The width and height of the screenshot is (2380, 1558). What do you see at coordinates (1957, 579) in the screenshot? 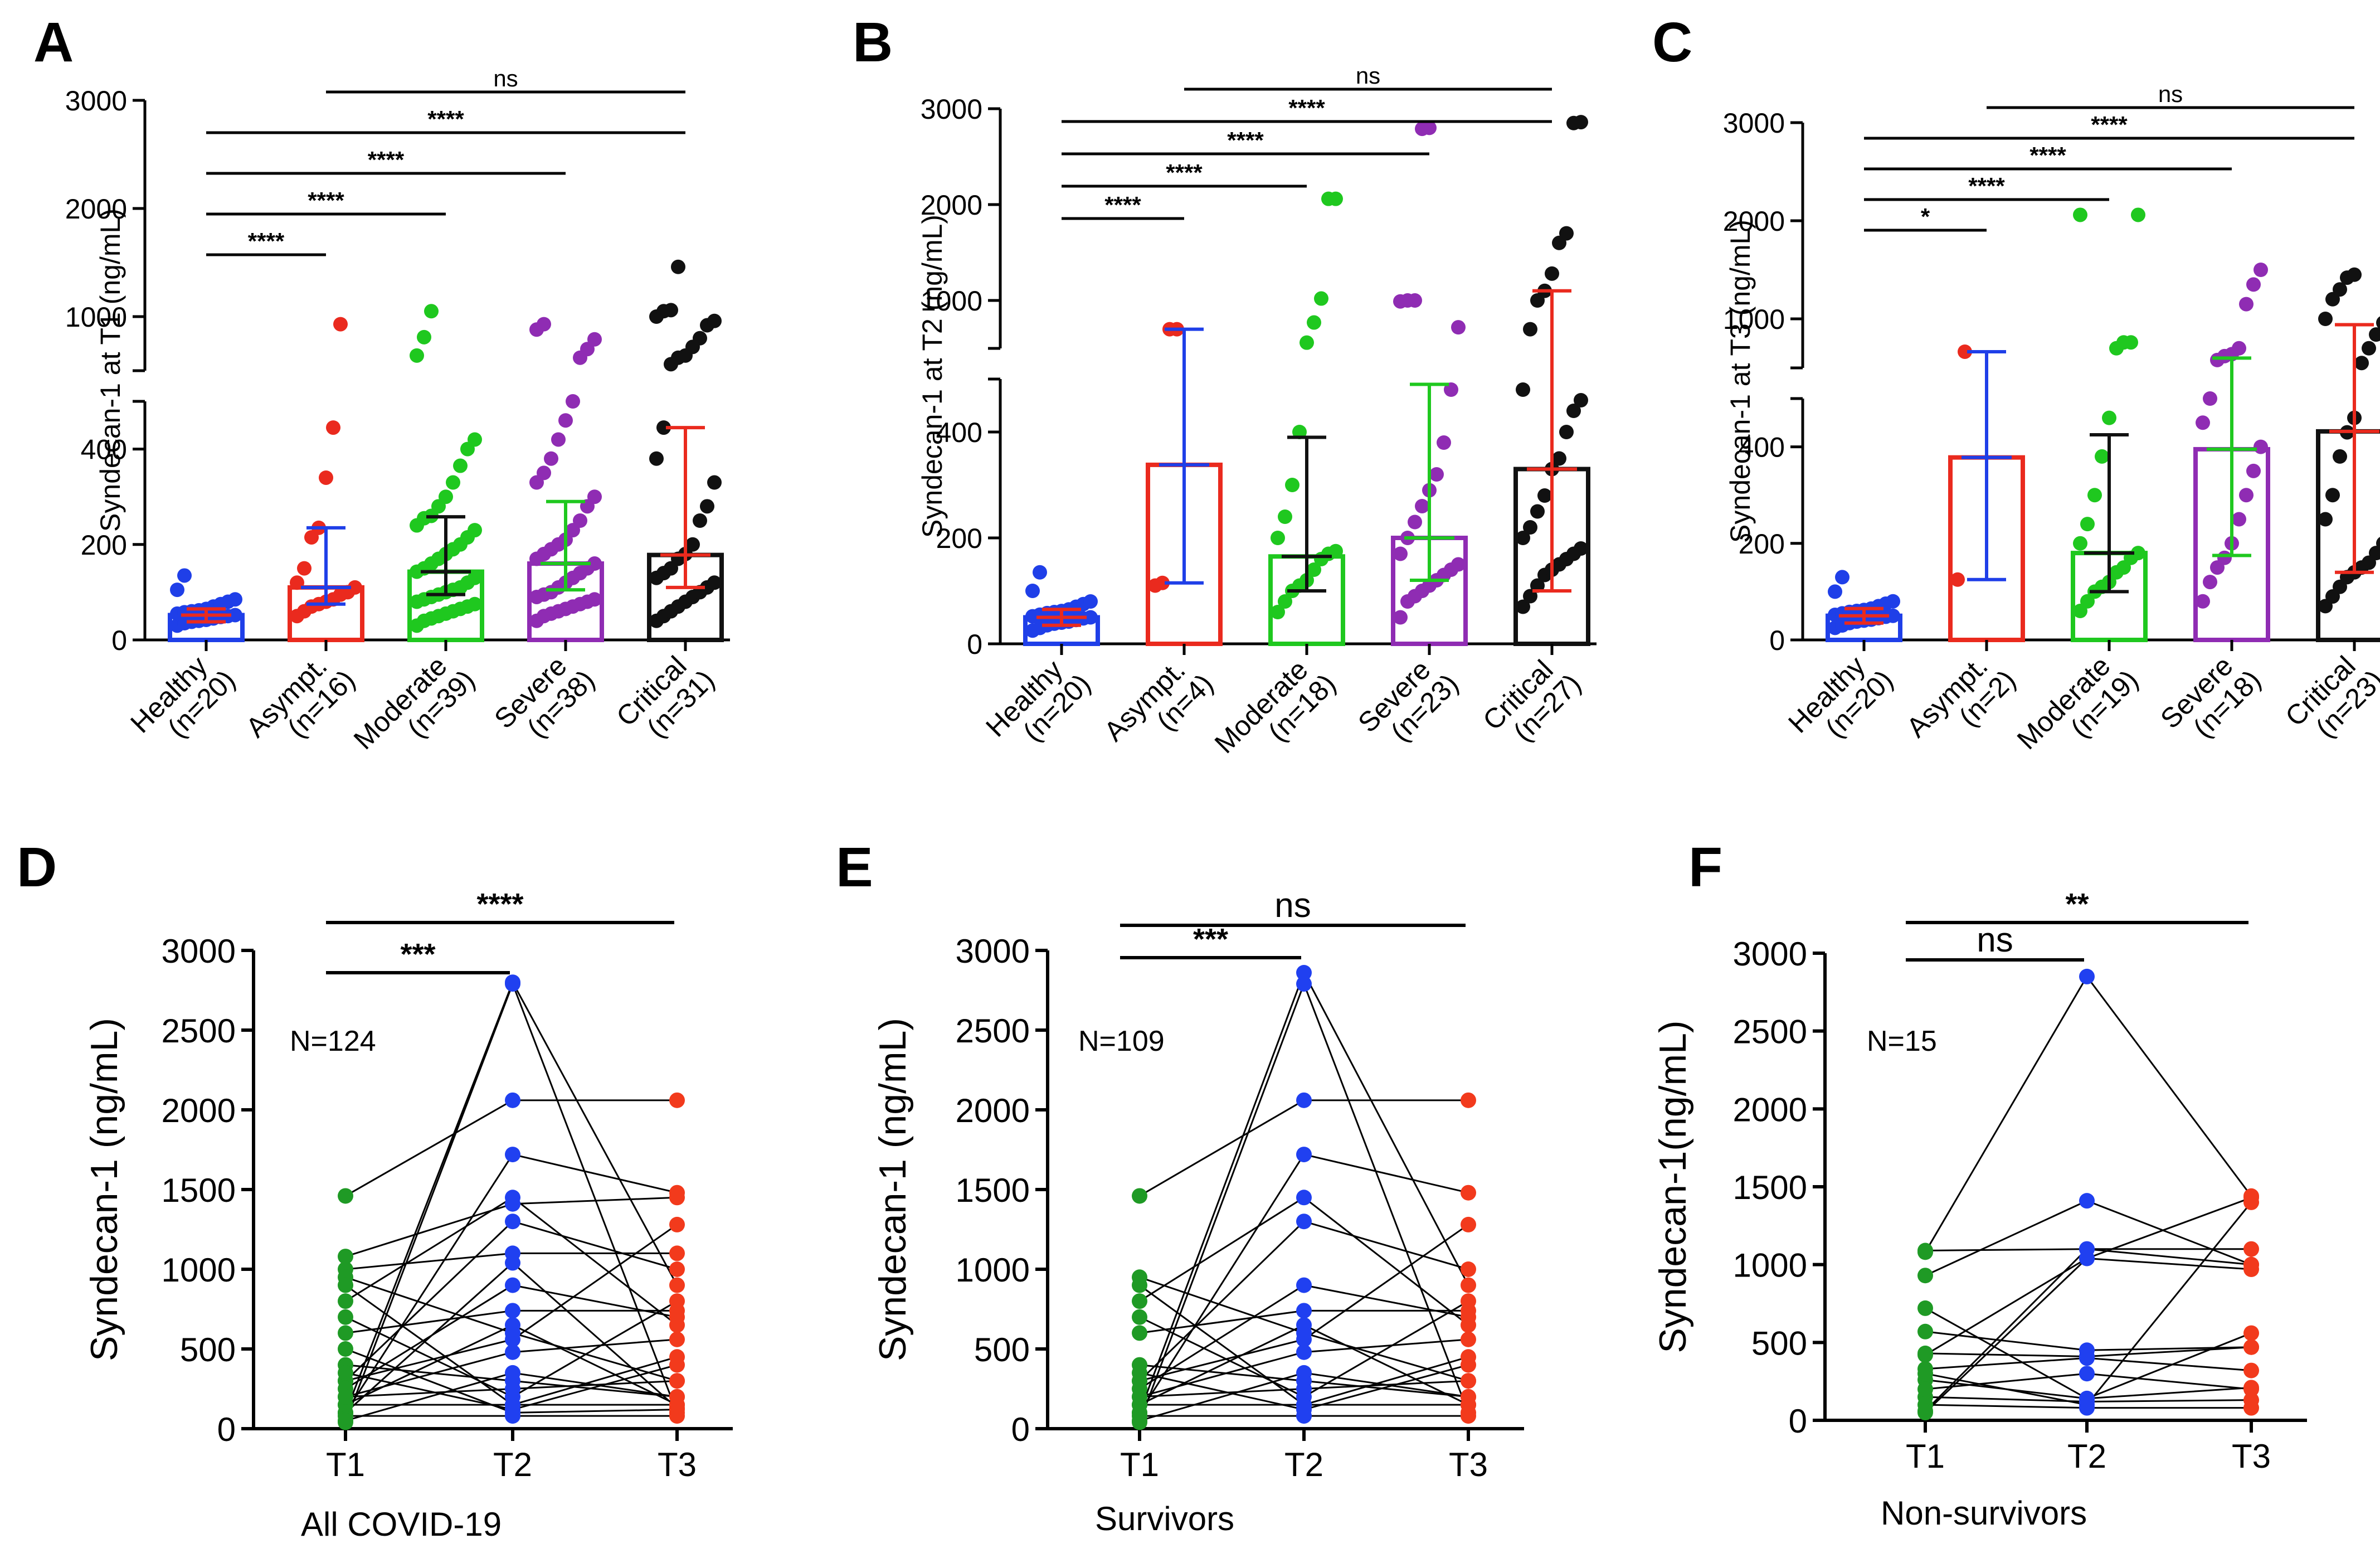
I see `point-Asympt.` at bounding box center [1957, 579].